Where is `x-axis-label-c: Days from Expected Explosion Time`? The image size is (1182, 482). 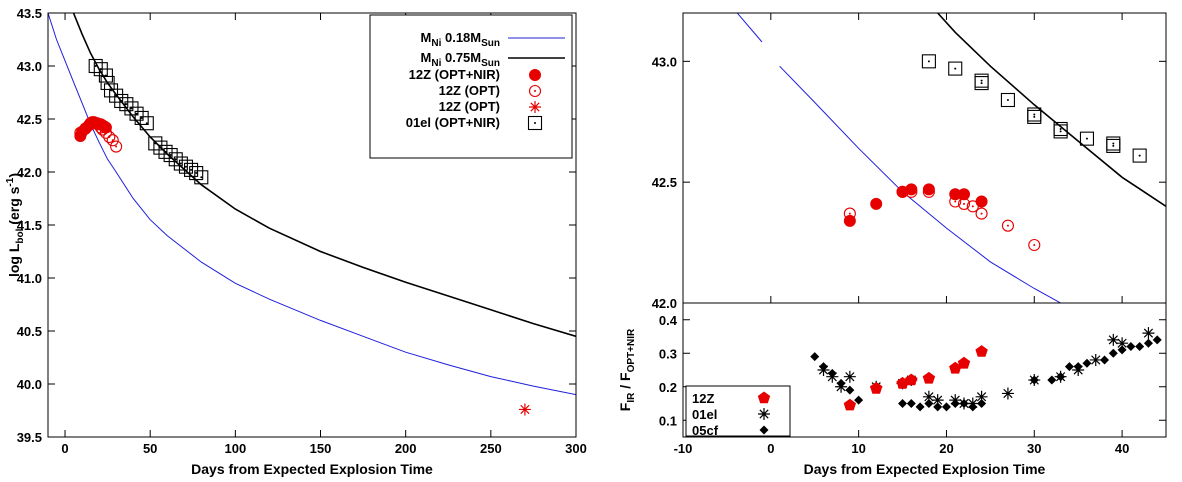
x-axis-label-c: Days from Expected Explosion Time is located at coordinates (925, 469).